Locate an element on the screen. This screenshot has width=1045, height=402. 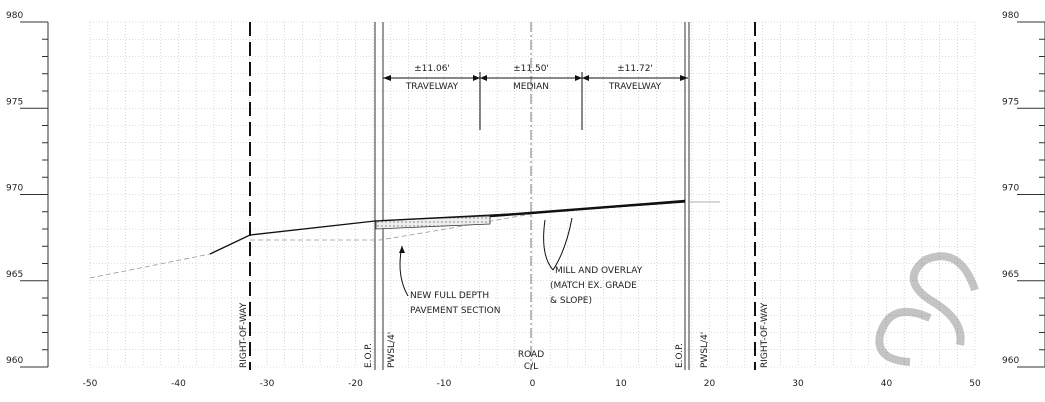
station-label: -40 is located at coordinates (178, 384).